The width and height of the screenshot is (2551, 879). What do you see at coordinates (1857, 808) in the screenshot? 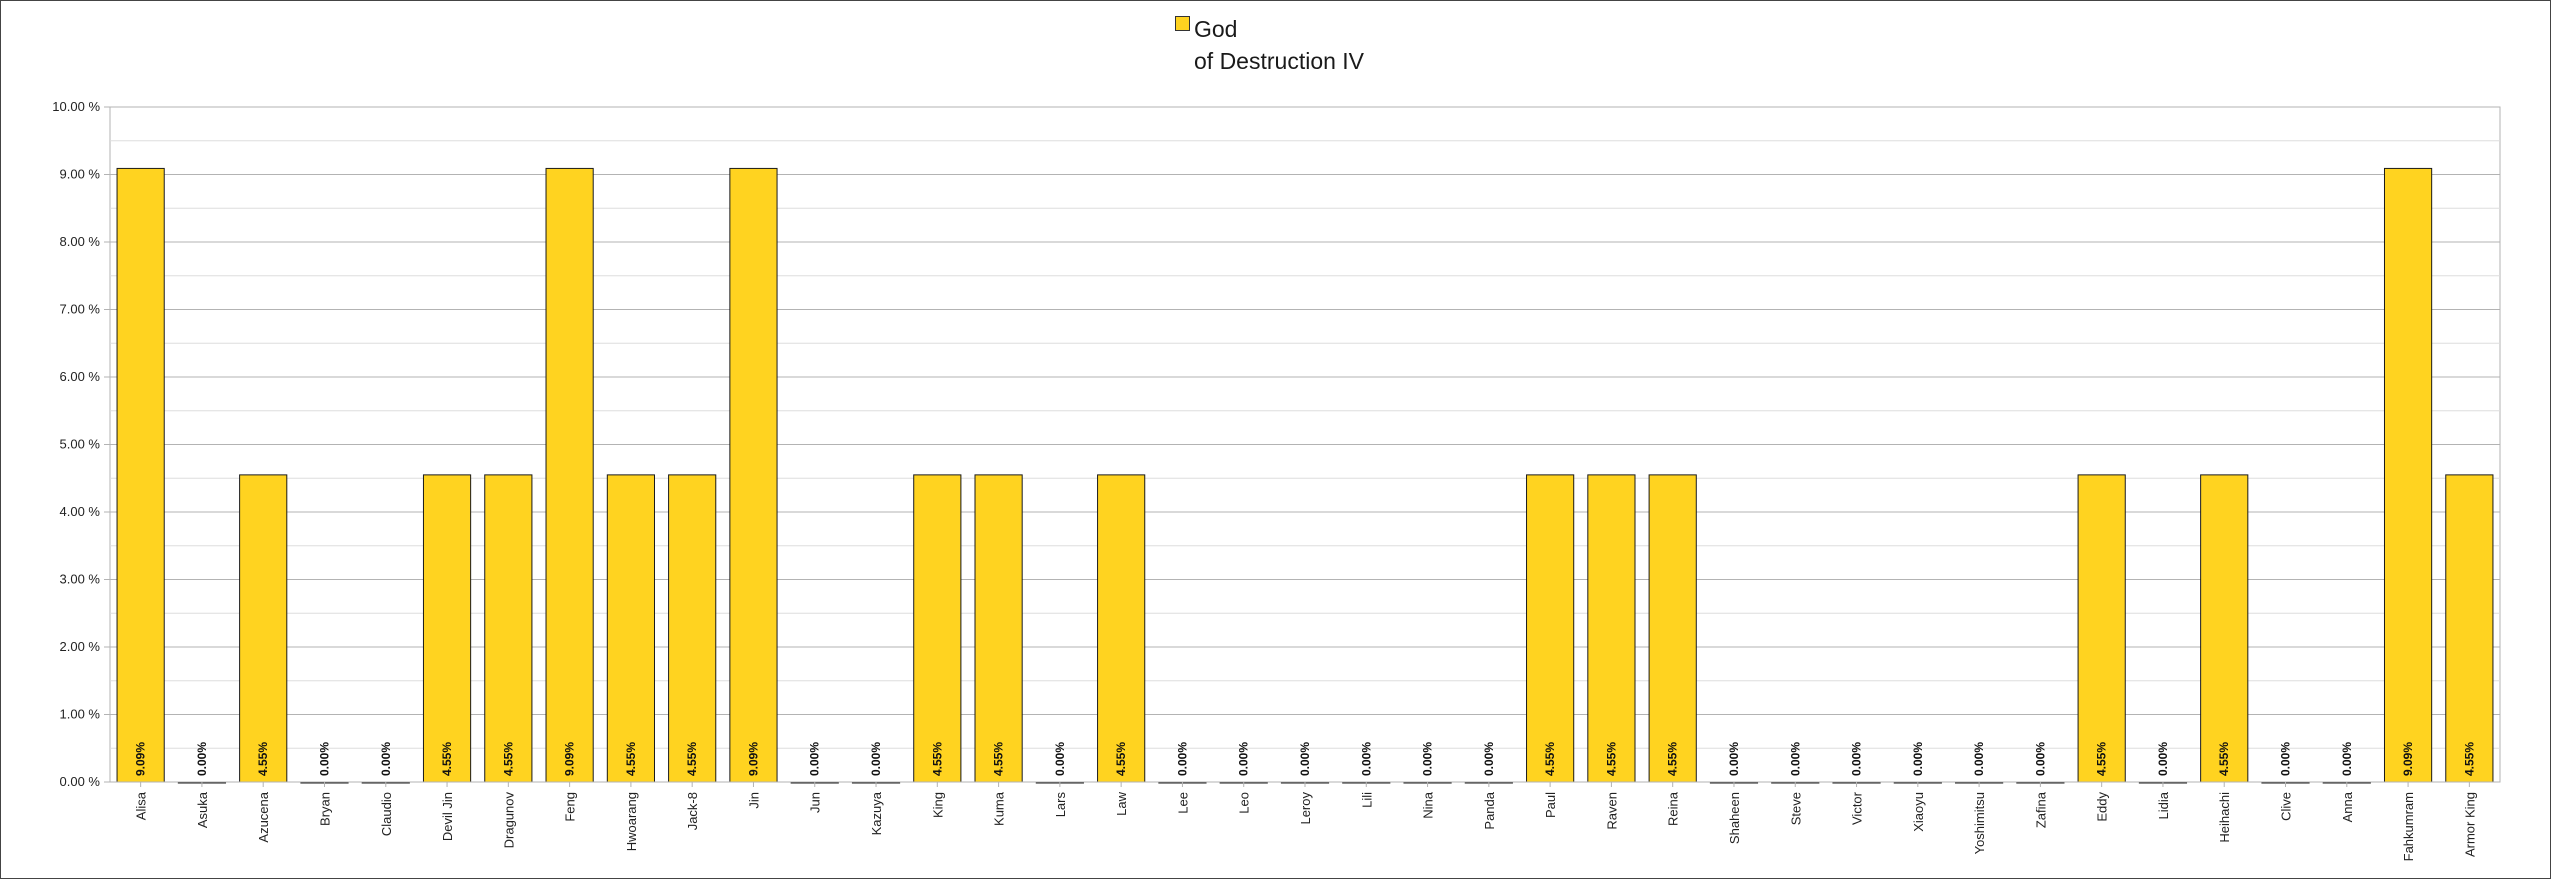
I see `x-tick-label: Victor` at bounding box center [1857, 808].